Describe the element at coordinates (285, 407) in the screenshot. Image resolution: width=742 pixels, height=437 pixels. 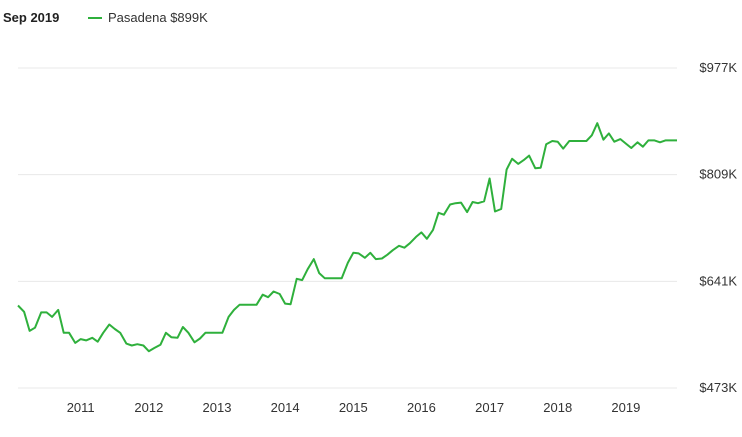
I see `x-tick-label: 2014` at that location.